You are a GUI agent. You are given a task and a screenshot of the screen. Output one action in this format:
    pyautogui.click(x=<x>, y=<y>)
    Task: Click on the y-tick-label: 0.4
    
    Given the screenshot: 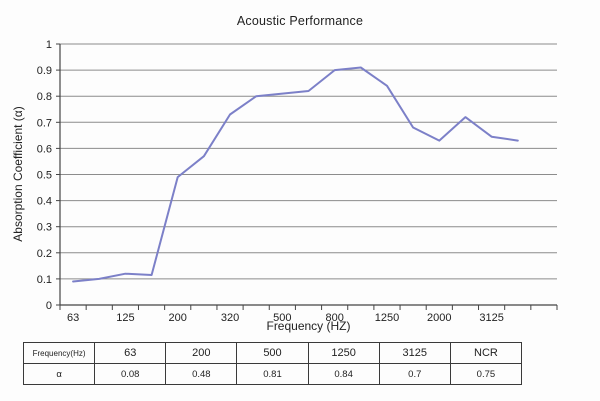 What is the action you would take?
    pyautogui.click(x=44, y=202)
    